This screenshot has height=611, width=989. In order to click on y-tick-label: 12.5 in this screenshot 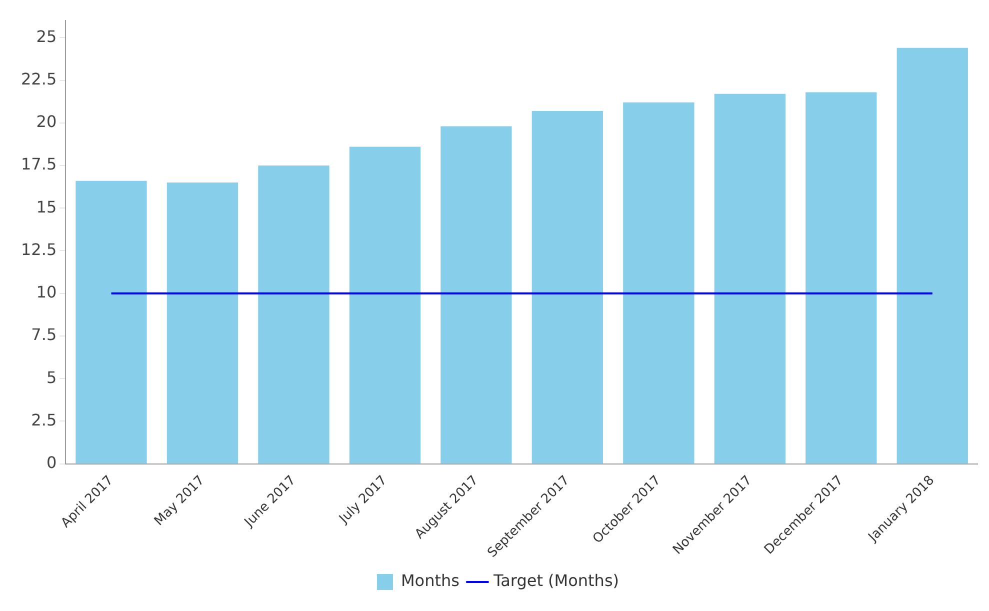, I will do `click(39, 249)`.